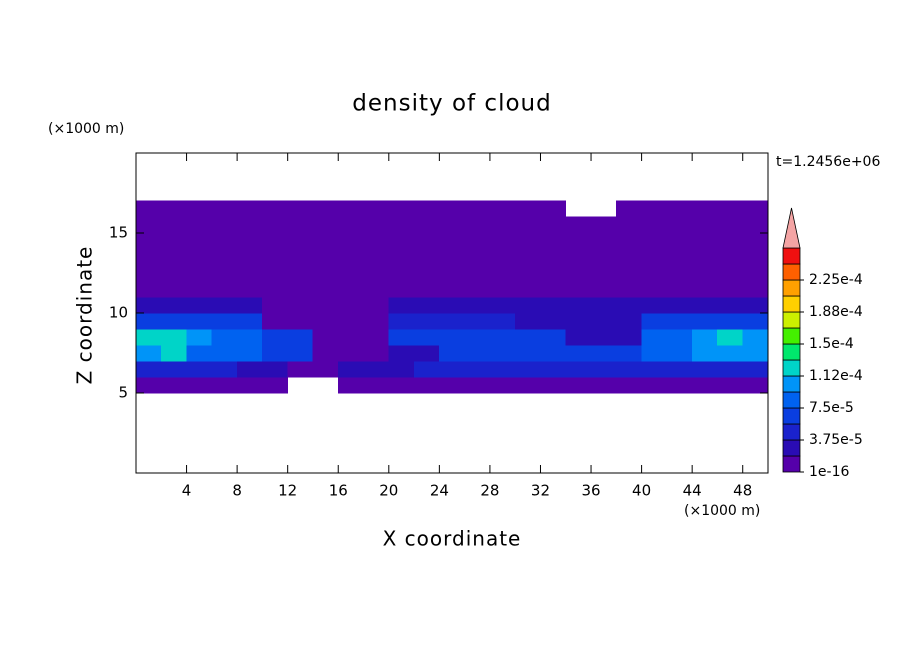  What do you see at coordinates (338, 491) in the screenshot?
I see `x-tick-label: 16` at bounding box center [338, 491].